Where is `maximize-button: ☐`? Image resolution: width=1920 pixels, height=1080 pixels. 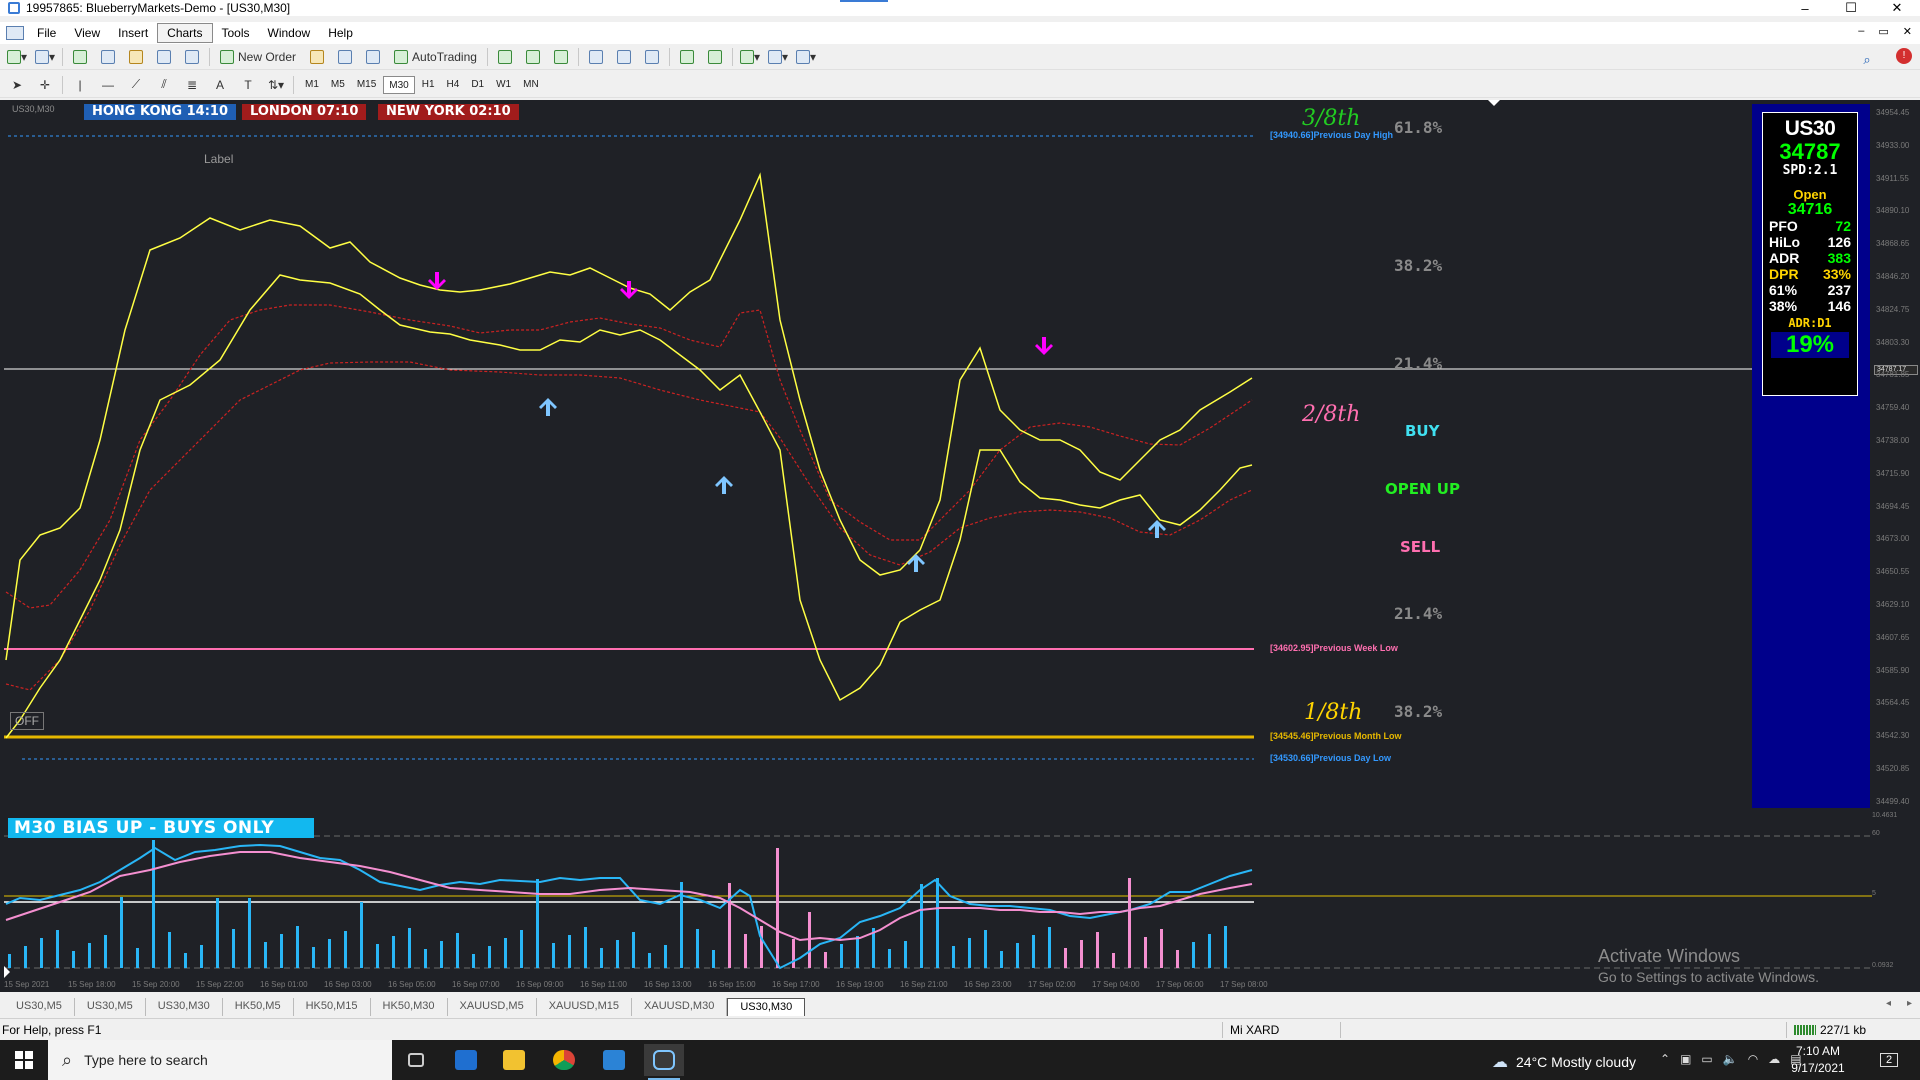 maximize-button: ☐ is located at coordinates (1851, 7).